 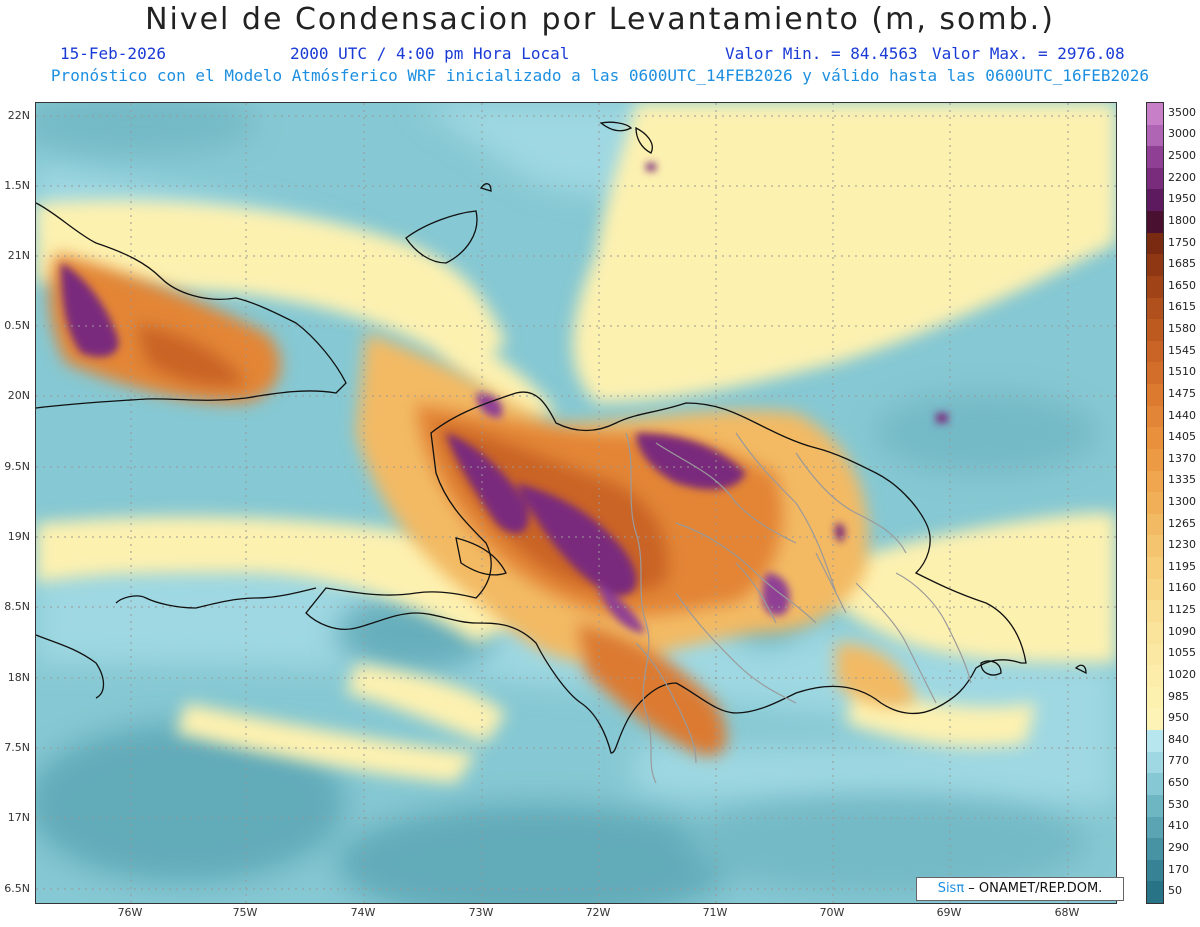 What do you see at coordinates (1182, 156) in the screenshot?
I see `colorbar-label: 2500` at bounding box center [1182, 156].